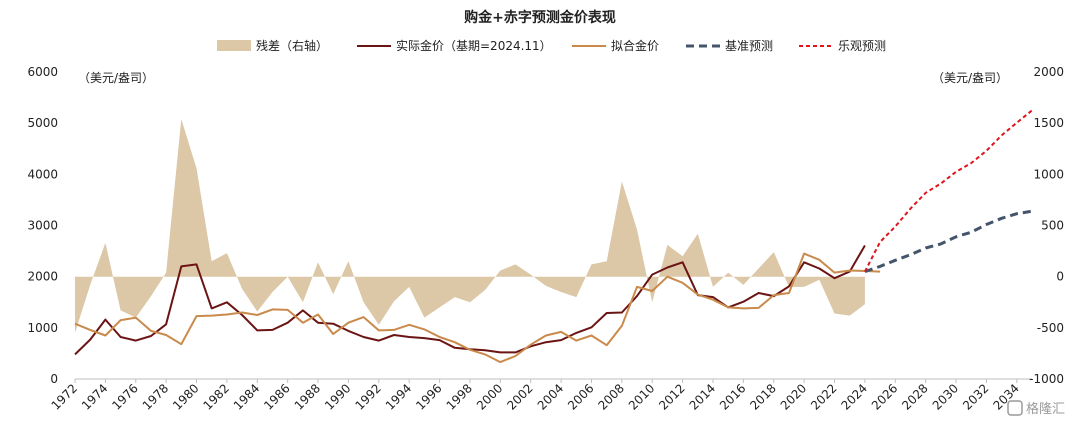 The height and width of the screenshot is (427, 1080). I want to click on y-right-tick-label: -1000, so click(1046, 379).